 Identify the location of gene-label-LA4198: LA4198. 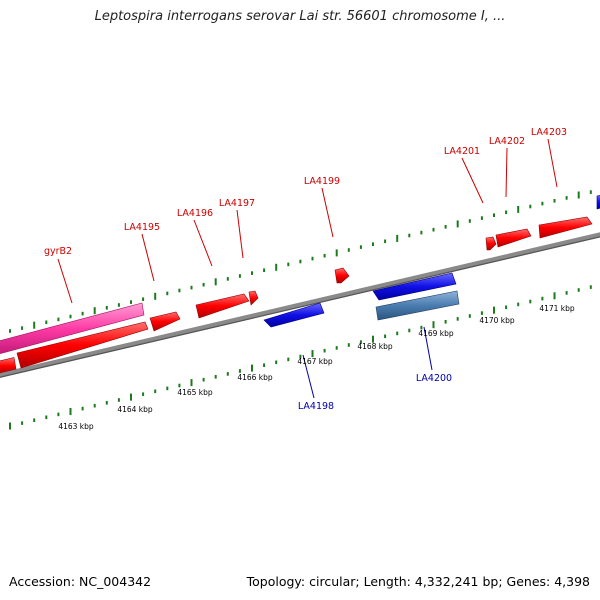
(316, 406).